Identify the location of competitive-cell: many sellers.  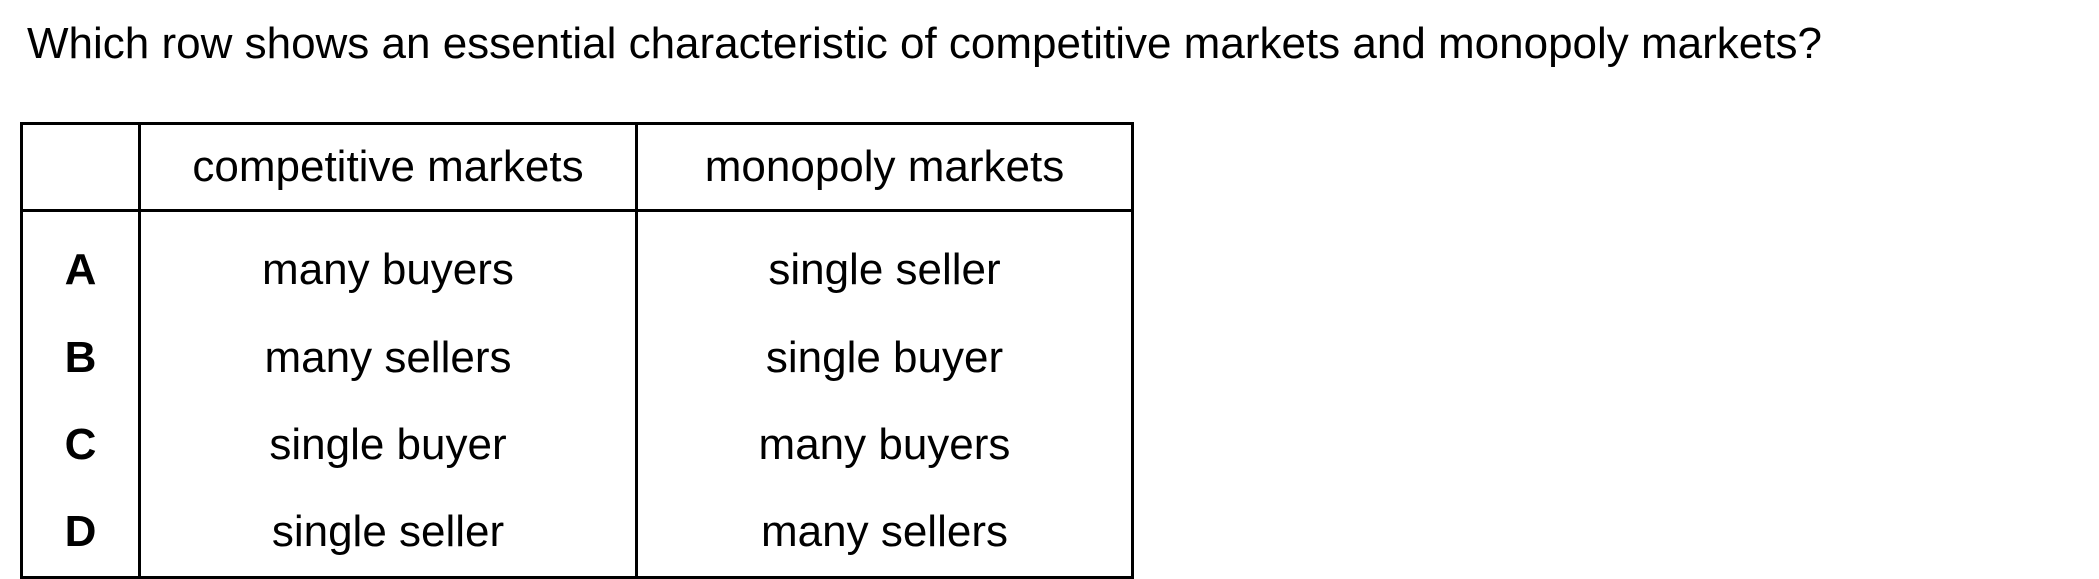
(388, 358).